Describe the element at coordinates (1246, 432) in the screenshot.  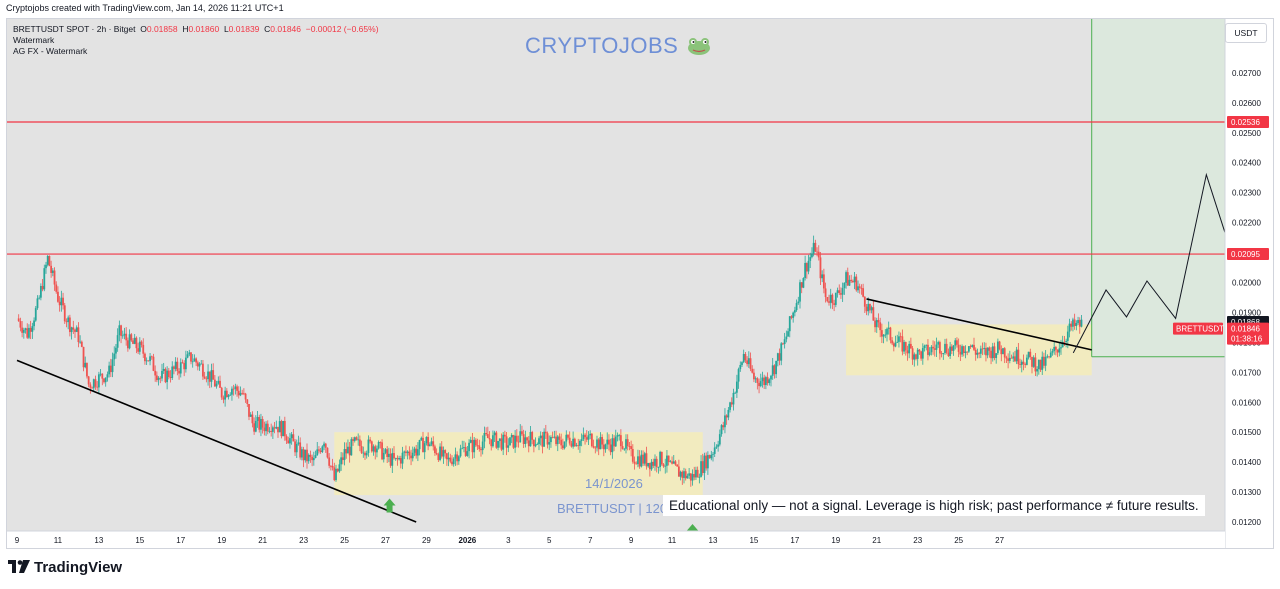
I see `y-tick-label: 0.01500` at that location.